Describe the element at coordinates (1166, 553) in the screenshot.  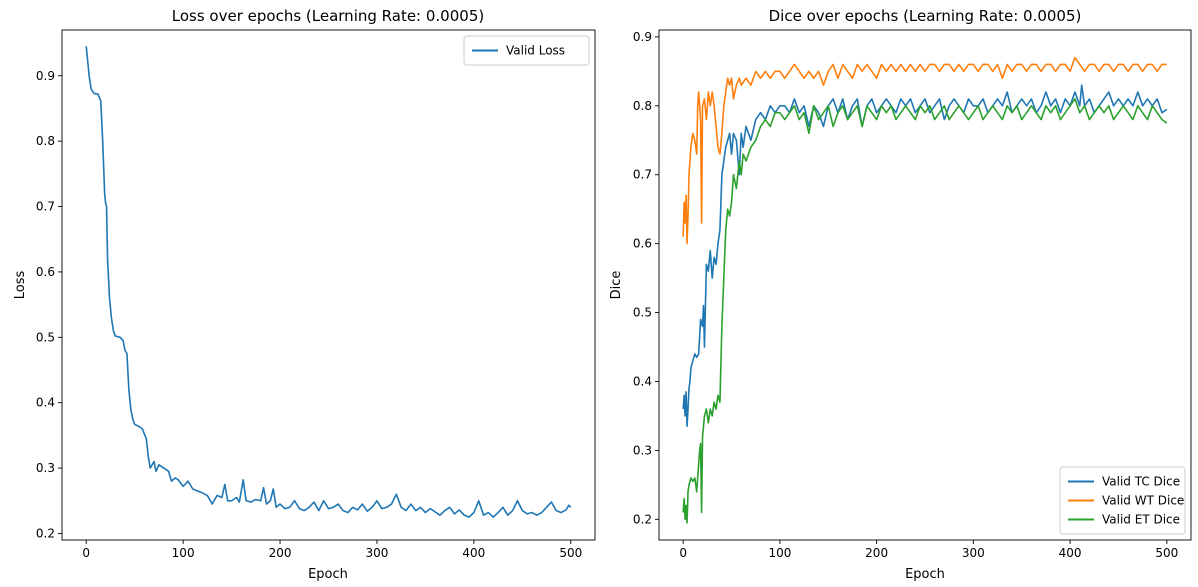
I see `dice-x-tick-label: 500` at that location.